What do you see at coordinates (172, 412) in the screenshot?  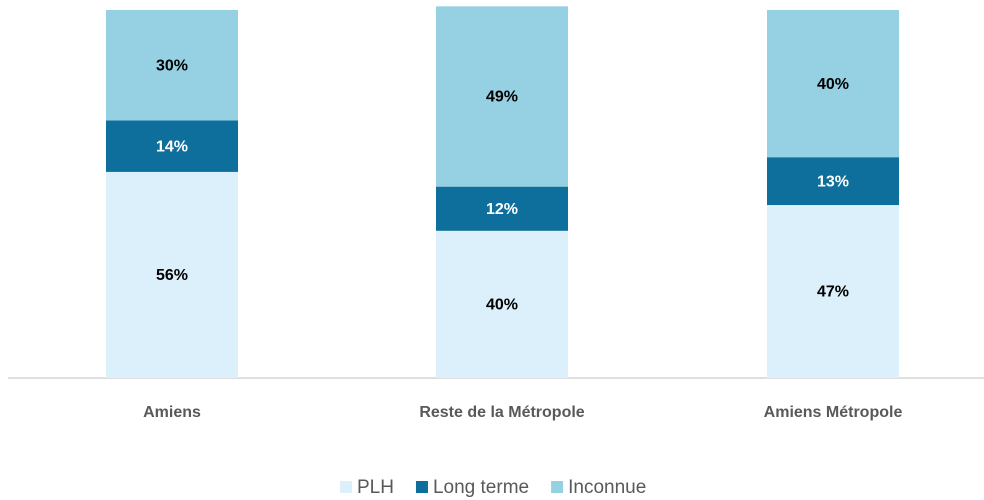 I see `x-tick-label: Amiens` at bounding box center [172, 412].